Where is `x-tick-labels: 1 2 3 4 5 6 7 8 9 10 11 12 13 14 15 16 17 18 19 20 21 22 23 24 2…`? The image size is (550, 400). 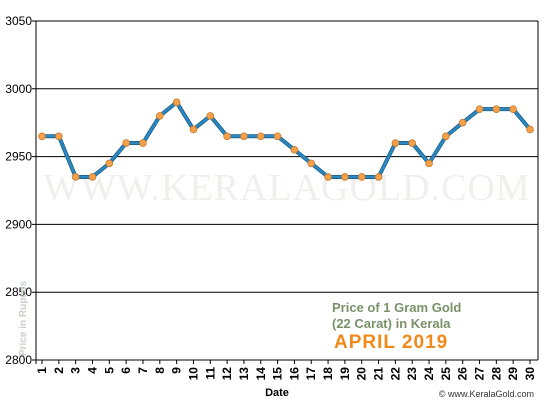 x-tick-labels: 1 2 3 4 5 6 7 8 9 10 11 12 13 14 15 16 17 18 19 20 21 22 23 24 2… is located at coordinates (286, 374).